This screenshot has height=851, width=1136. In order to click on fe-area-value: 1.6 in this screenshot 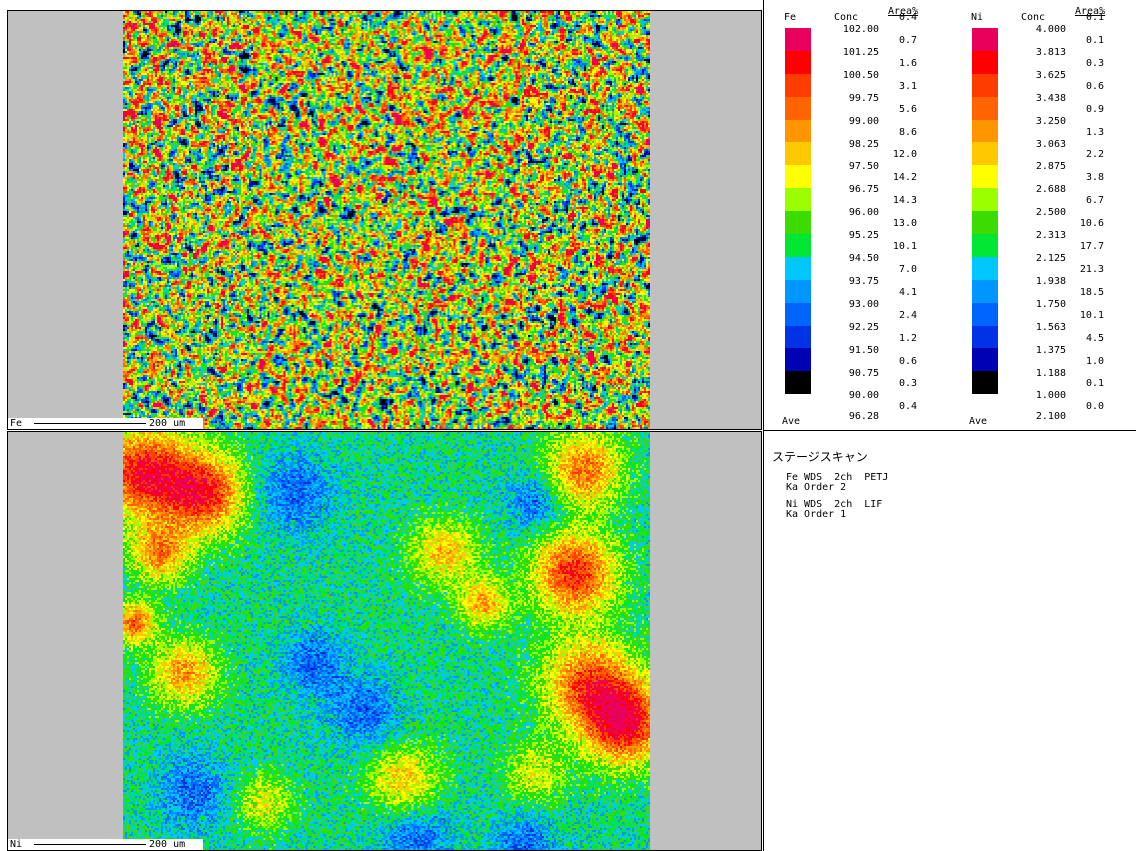, I will do `click(907, 63)`.